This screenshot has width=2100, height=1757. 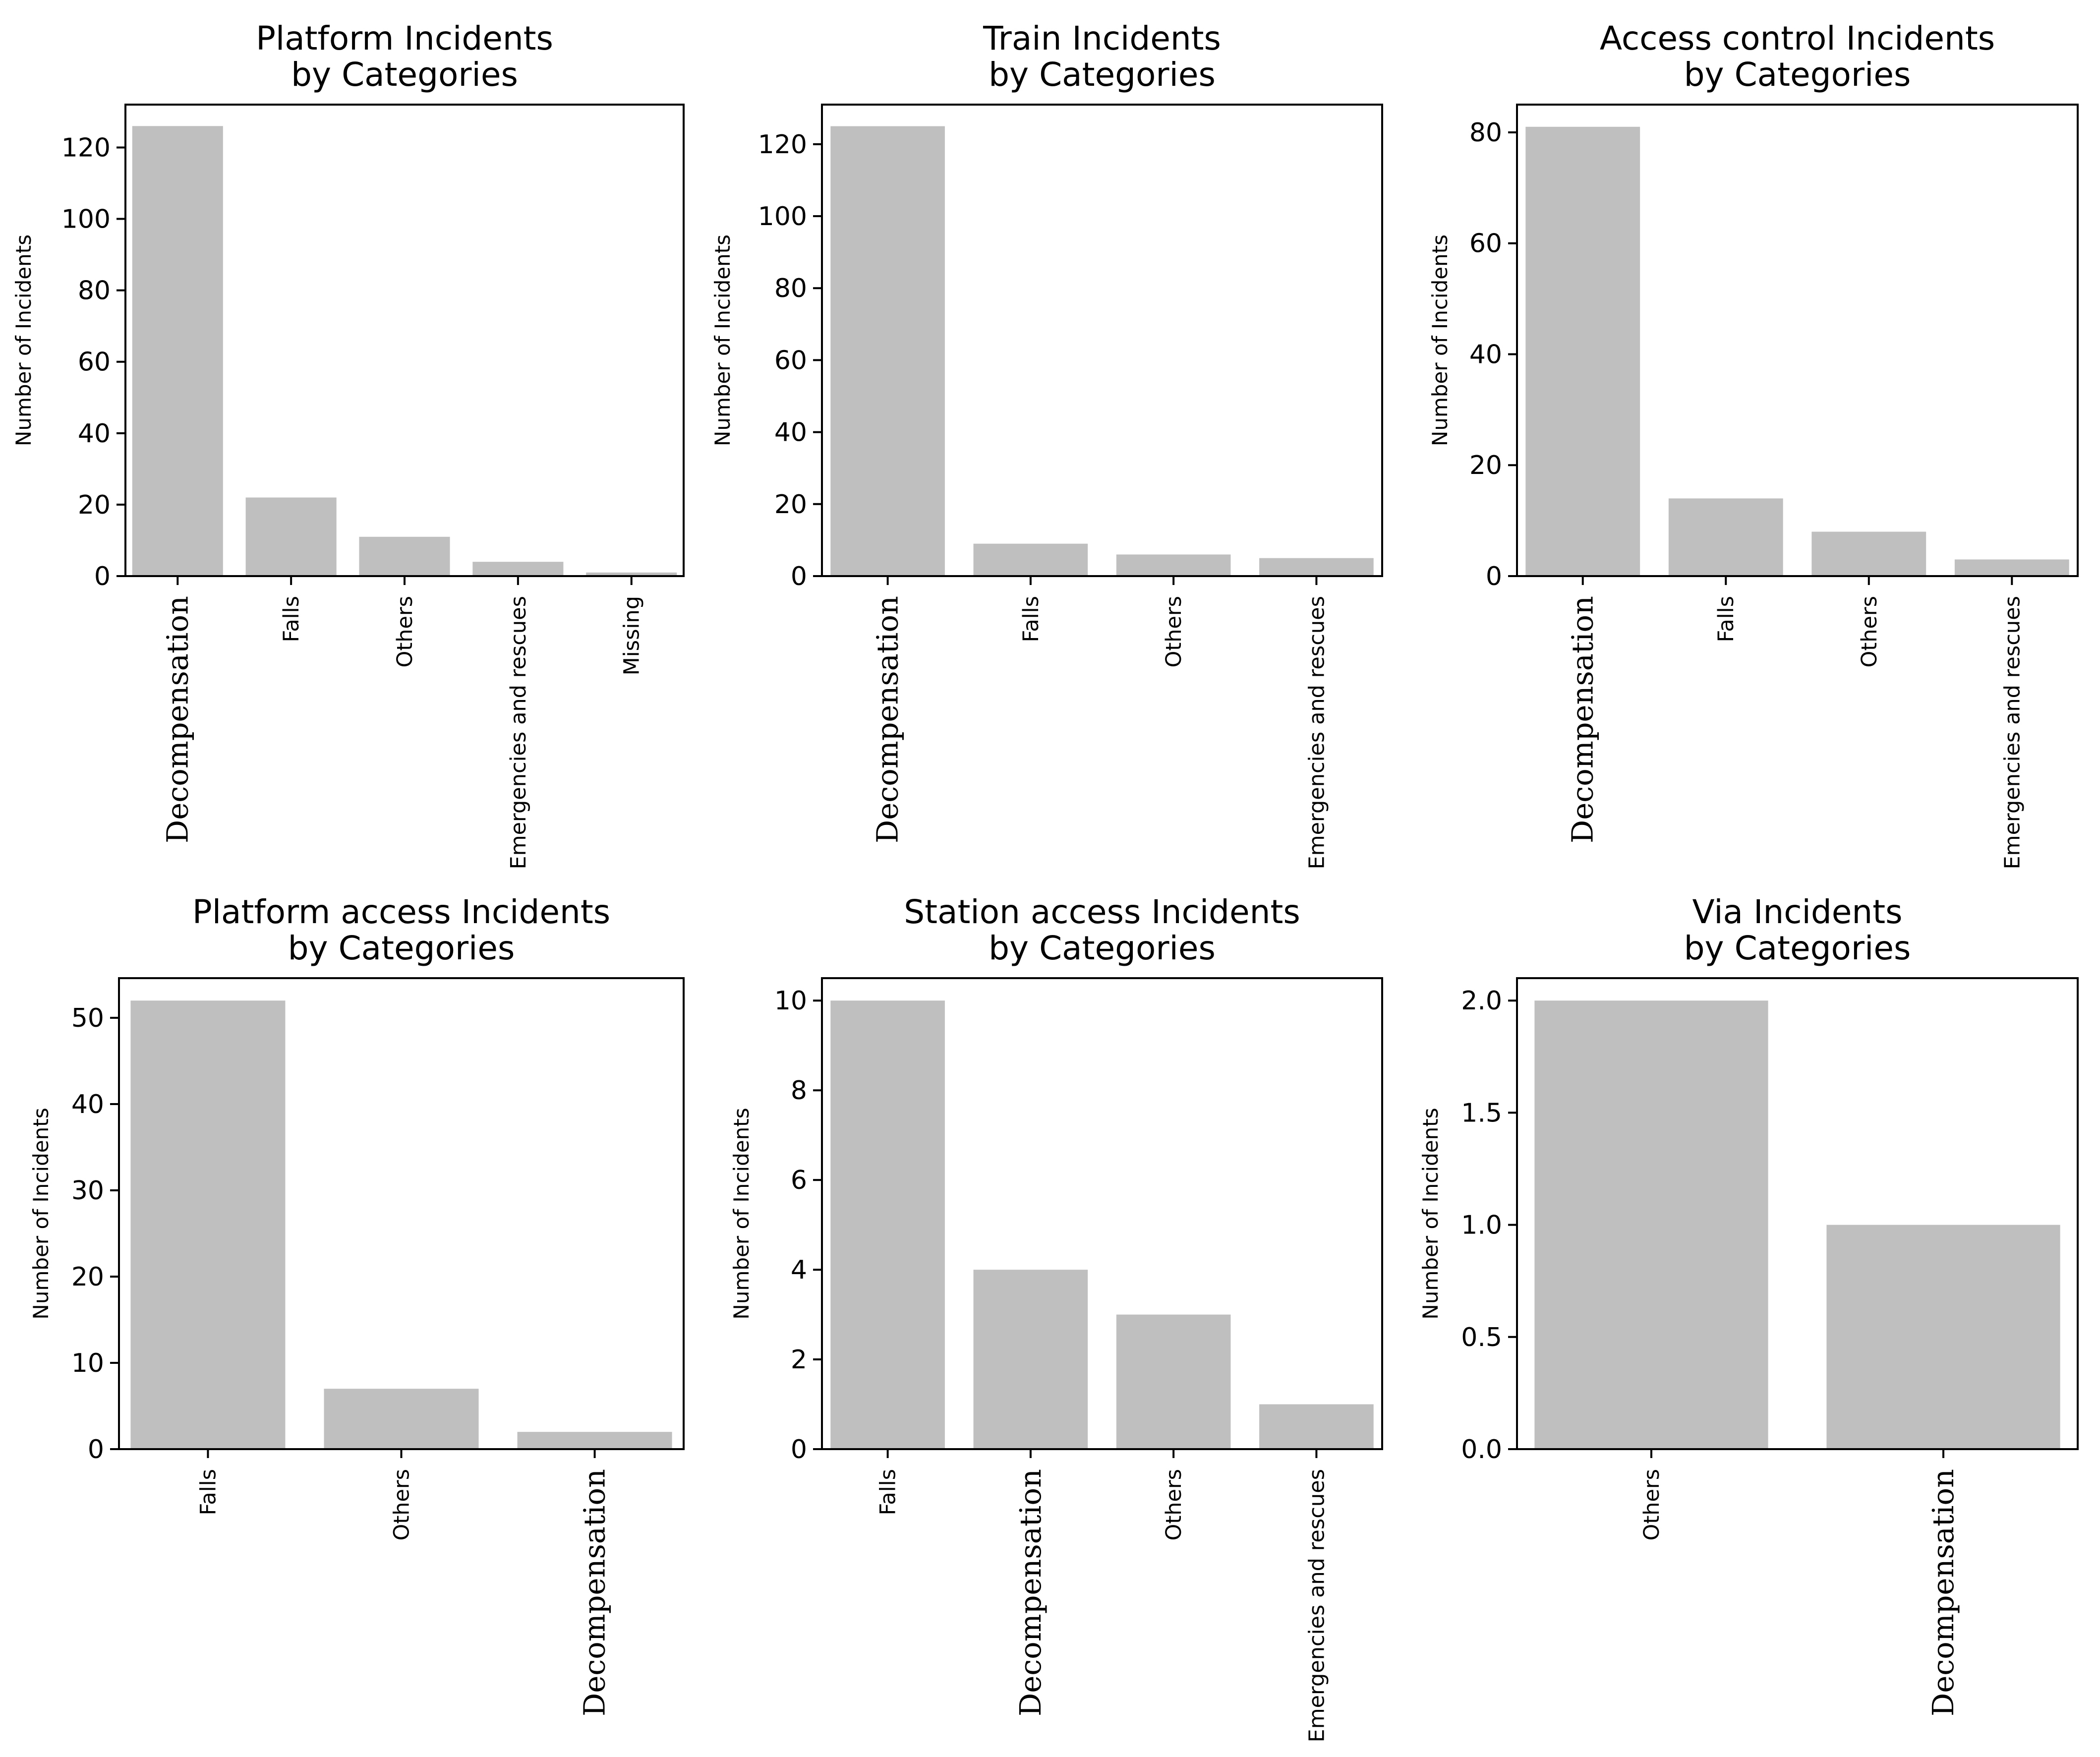 I want to click on y-tick-label: 2, so click(x=799, y=1360).